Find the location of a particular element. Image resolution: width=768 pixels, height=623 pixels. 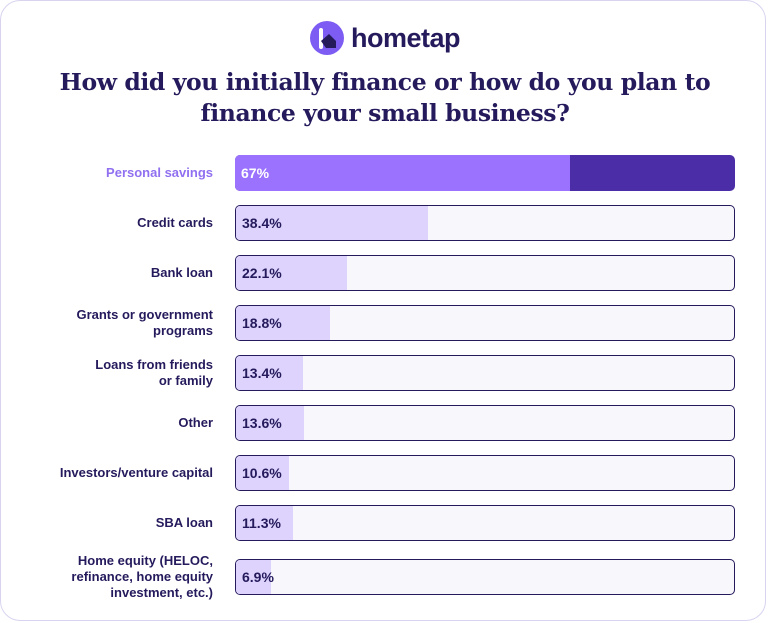

data-label: 13.4% is located at coordinates (262, 373).